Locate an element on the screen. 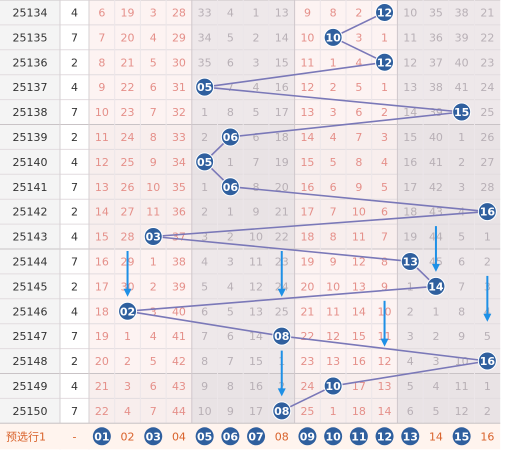 The height and width of the screenshot is (473, 510). miss-count: 16 is located at coordinates (102, 261).